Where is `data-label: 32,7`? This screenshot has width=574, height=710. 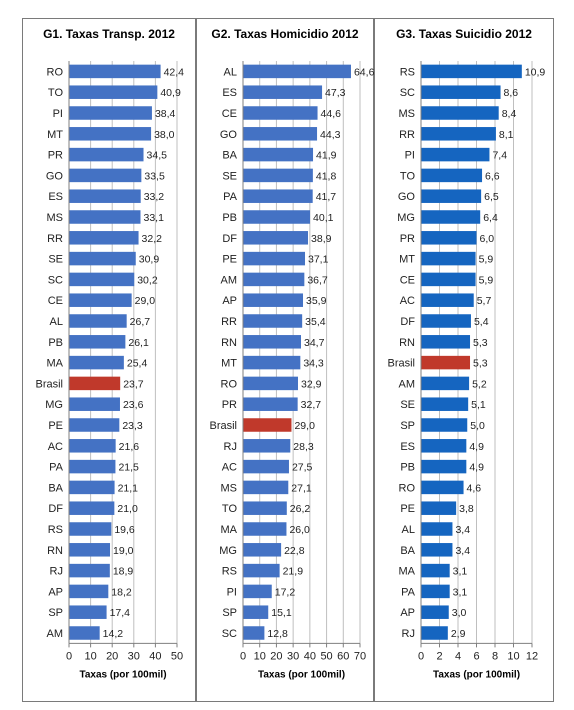
data-label: 32,7 is located at coordinates (311, 405).